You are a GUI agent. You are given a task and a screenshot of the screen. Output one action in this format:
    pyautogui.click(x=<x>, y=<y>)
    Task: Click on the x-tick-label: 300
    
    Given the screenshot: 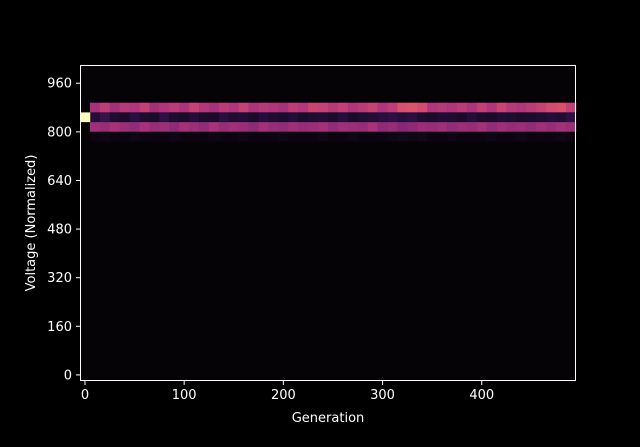 What is the action you would take?
    pyautogui.click(x=382, y=395)
    